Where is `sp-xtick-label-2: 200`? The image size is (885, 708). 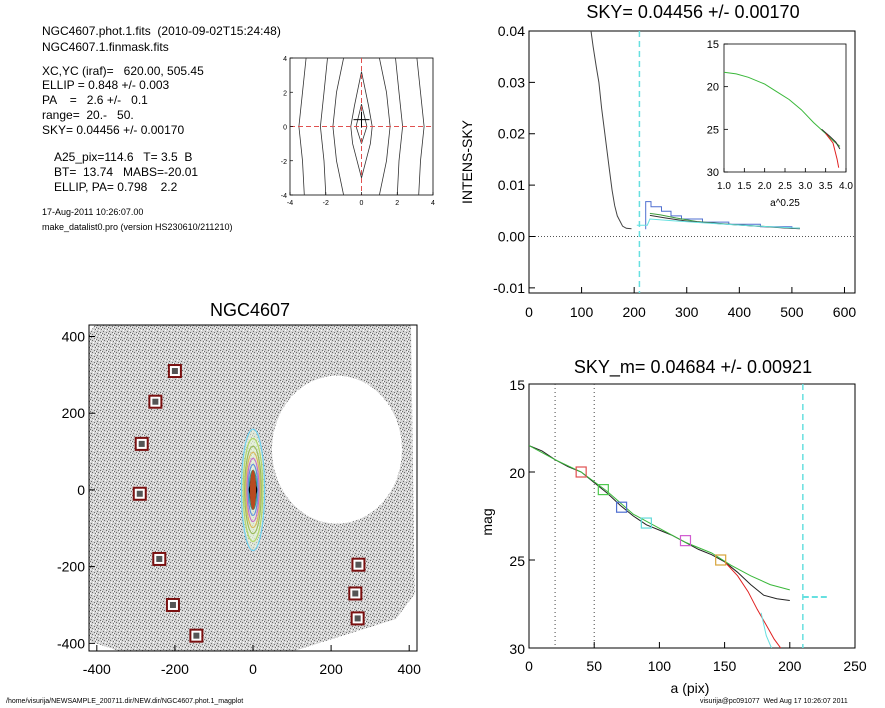 sp-xtick-label-2: 200 is located at coordinates (634, 312).